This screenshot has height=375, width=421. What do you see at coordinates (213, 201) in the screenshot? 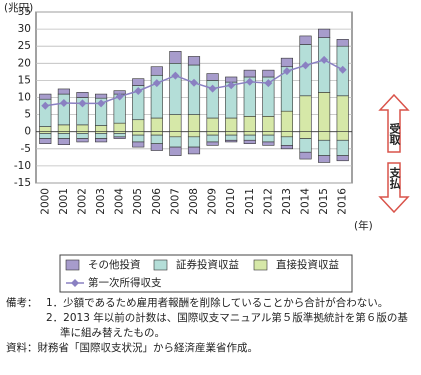
I see `x-tick-label: 2009` at bounding box center [213, 201].